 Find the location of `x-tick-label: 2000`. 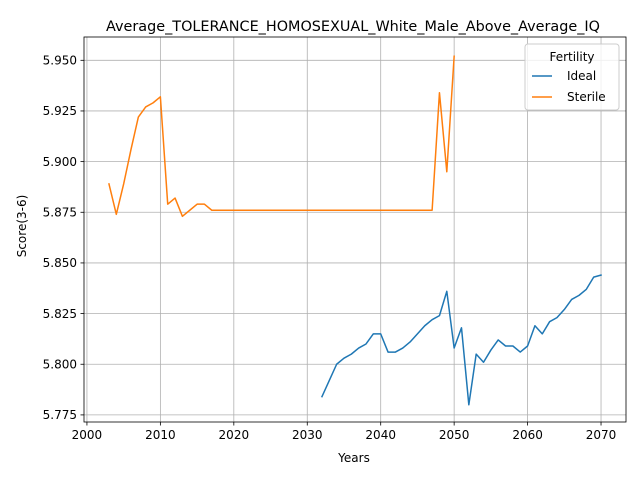

x-tick-label: 2000 is located at coordinates (87, 435).